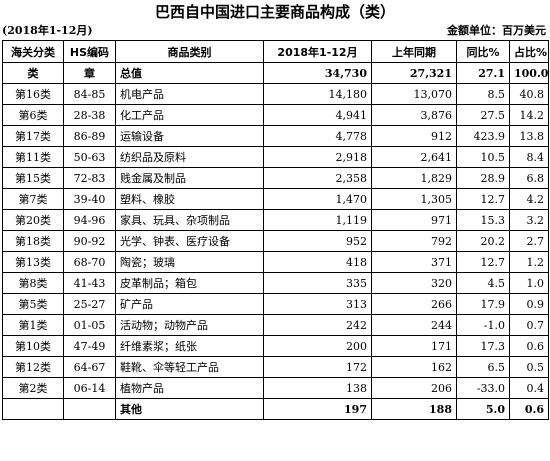  I want to click on cell-yoy: 6.5, so click(483, 367).